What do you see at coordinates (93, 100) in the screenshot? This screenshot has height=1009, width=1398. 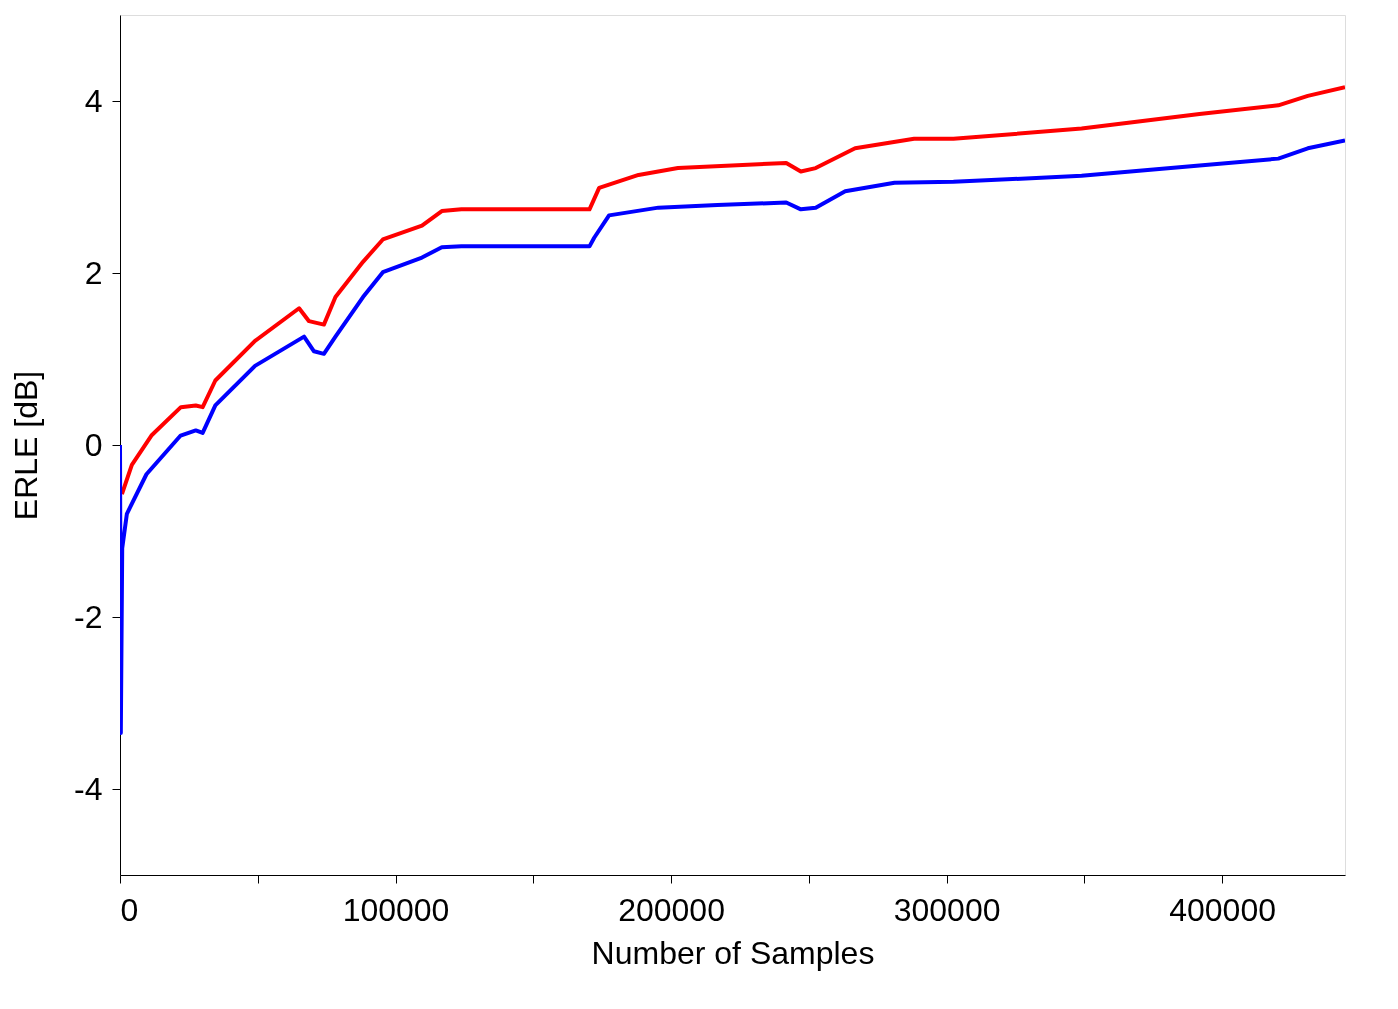 I see `y-tick-label: 4` at bounding box center [93, 100].